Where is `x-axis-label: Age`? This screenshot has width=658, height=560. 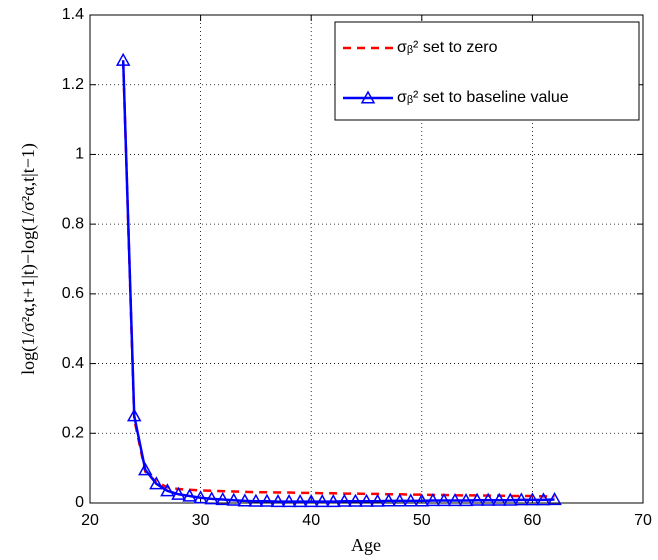 x-axis-label: Age is located at coordinates (366, 545).